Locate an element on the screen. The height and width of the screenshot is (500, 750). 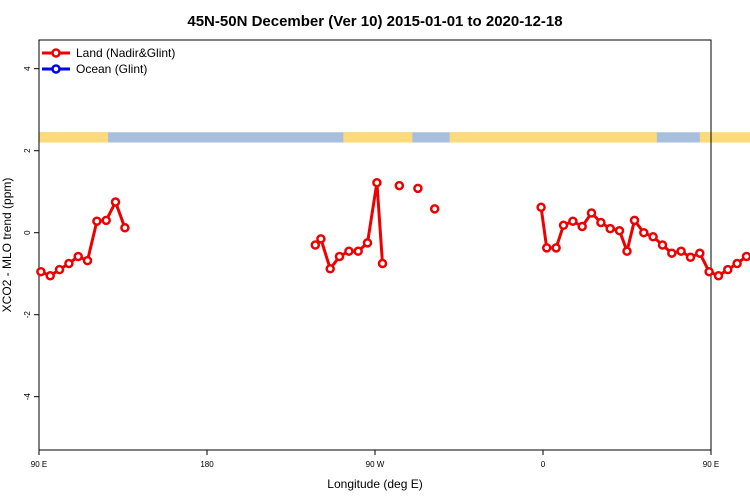
x-tick-label: 0 is located at coordinates (543, 464).